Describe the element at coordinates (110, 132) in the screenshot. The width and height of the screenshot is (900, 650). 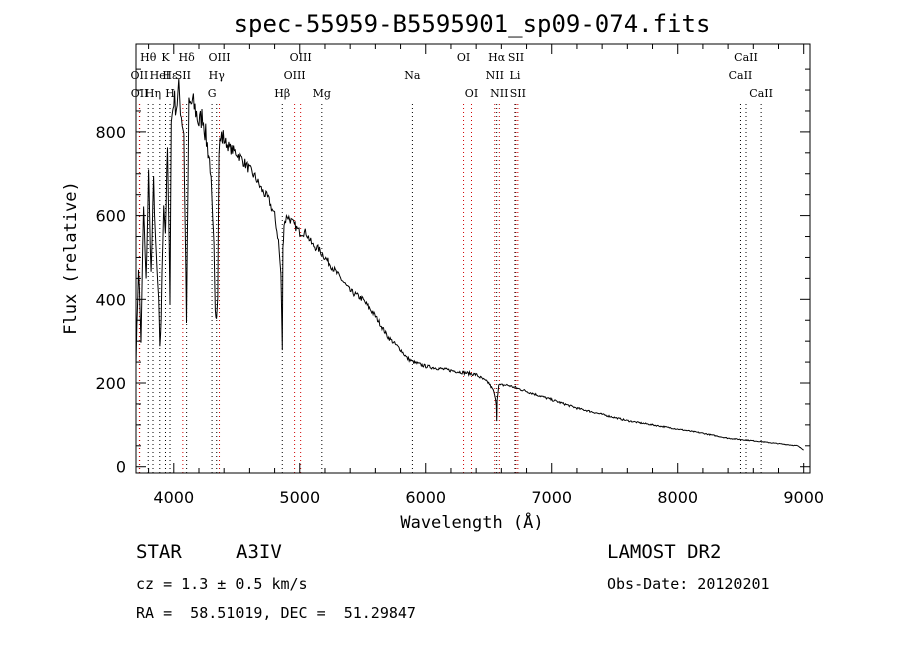
I see `y-tick-label: 800` at that location.